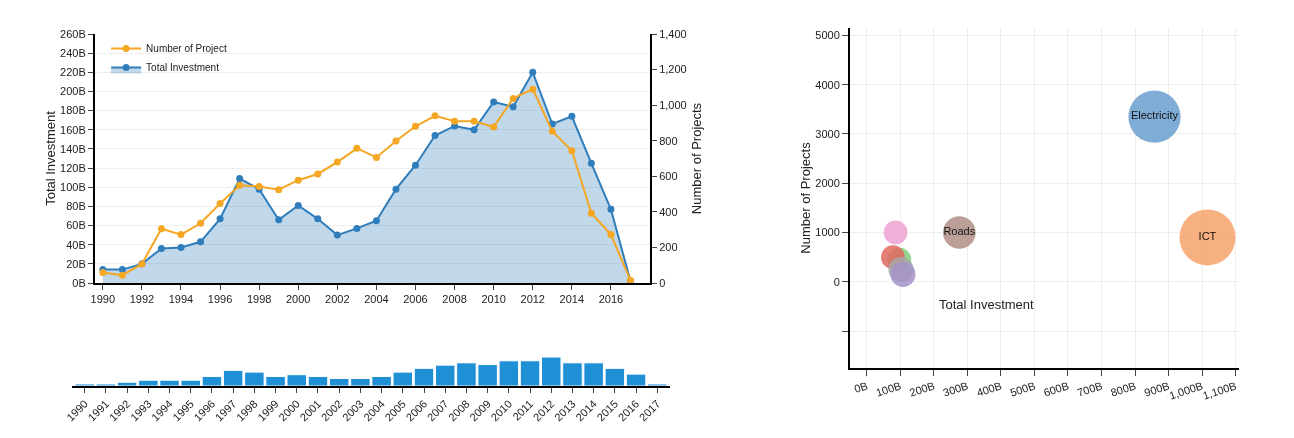  Describe the element at coordinates (181, 299) in the screenshot. I see `x-tick-label: 1994` at that location.